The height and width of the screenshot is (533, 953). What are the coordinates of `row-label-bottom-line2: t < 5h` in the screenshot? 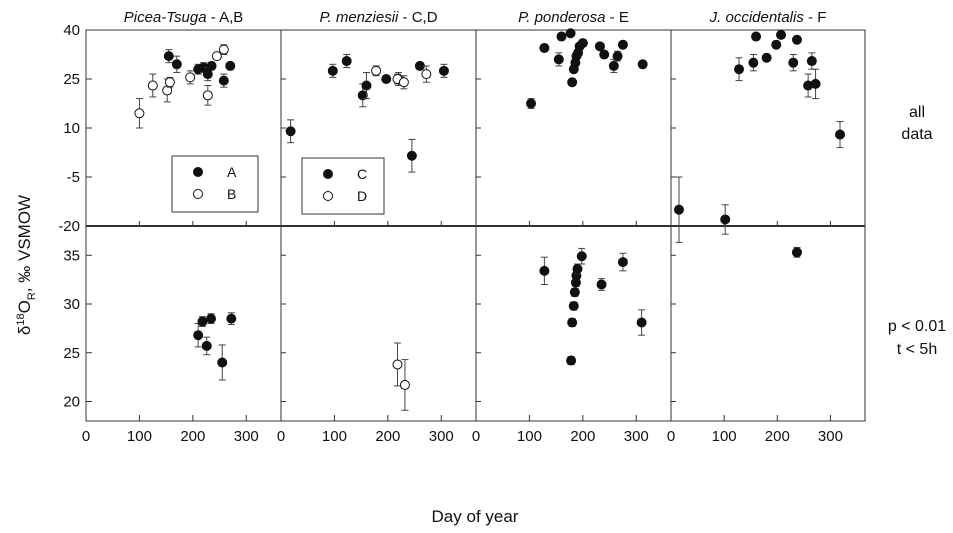 It's located at (917, 349).